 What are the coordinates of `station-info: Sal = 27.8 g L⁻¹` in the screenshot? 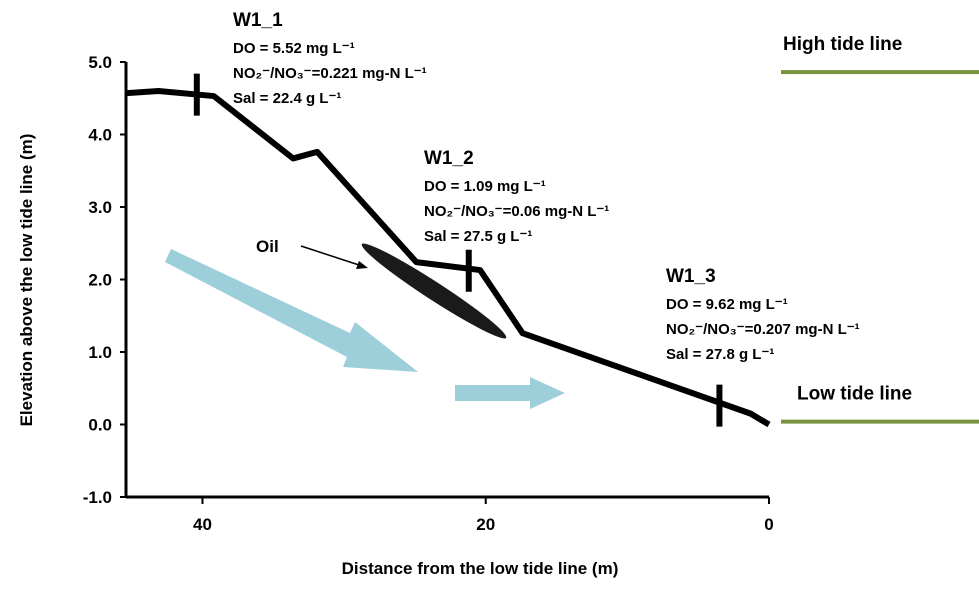 It's located at (720, 354).